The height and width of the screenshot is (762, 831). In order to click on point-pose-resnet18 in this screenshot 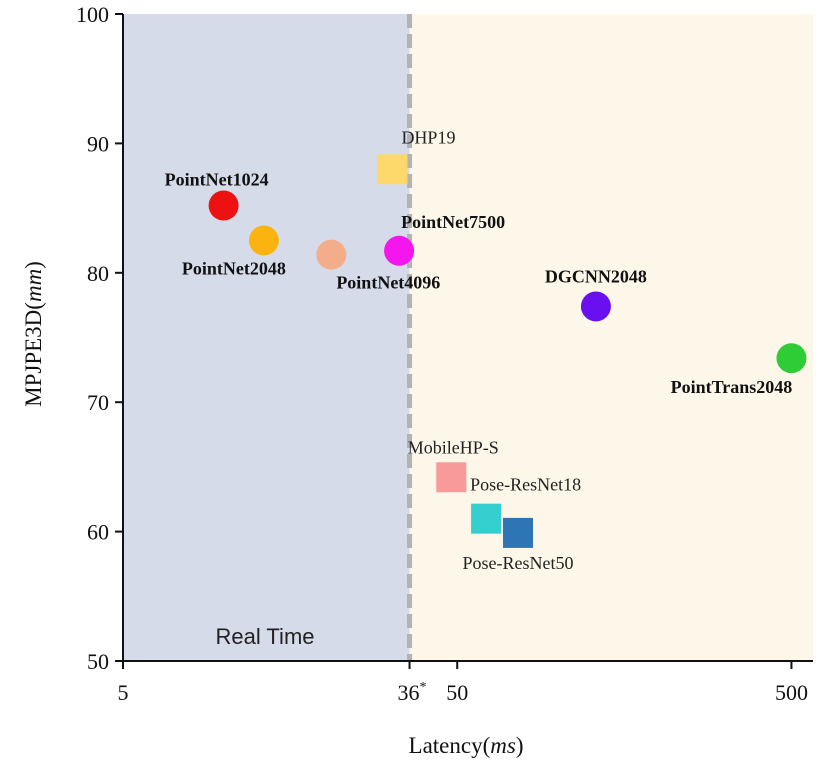, I will do `click(486, 518)`.